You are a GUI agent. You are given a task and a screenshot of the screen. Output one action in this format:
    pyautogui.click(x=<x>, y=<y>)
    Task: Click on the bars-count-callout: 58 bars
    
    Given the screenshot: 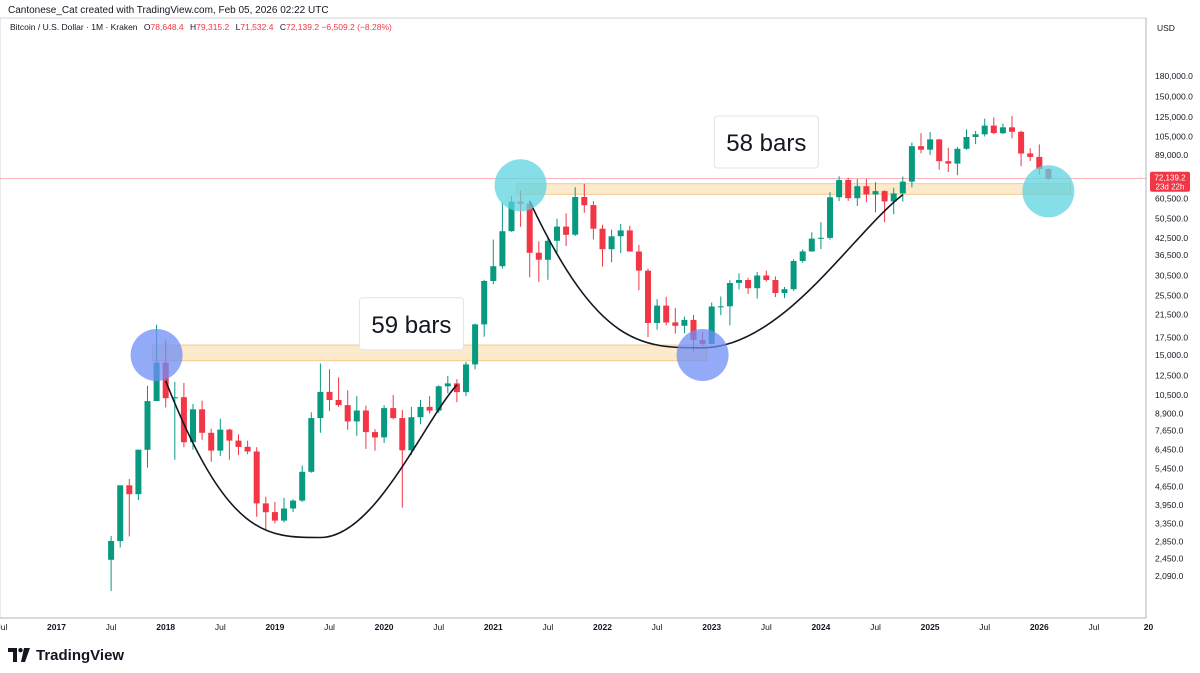 What is the action you would take?
    pyautogui.click(x=766, y=142)
    